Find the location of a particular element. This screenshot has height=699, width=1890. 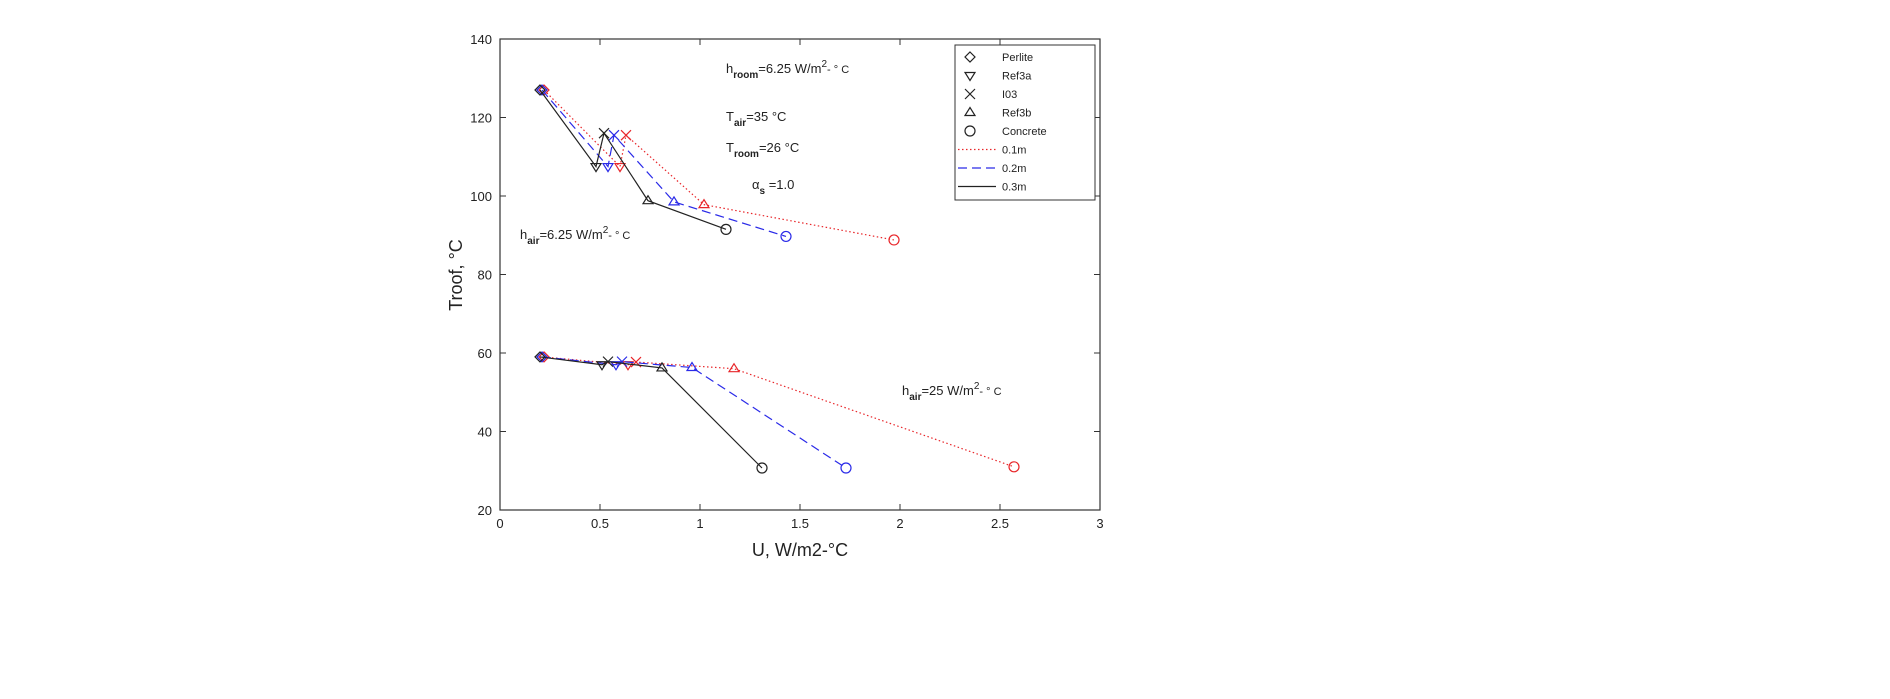

legend-box is located at coordinates (1025, 122).